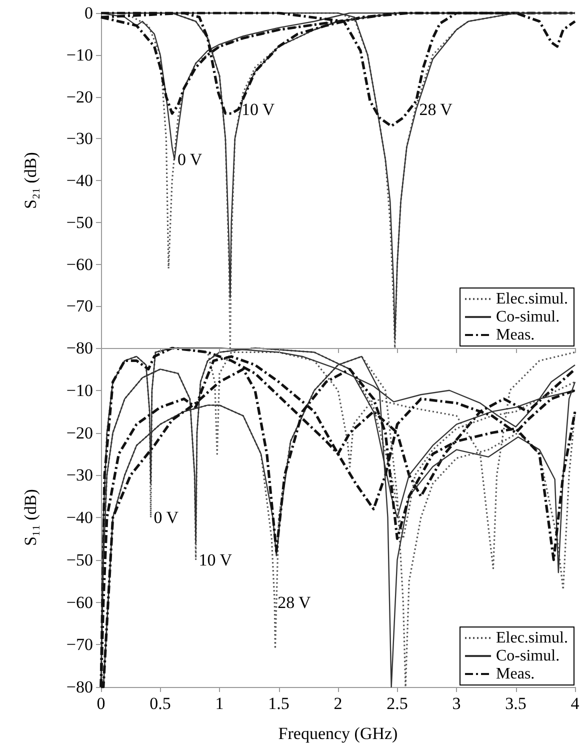 Image resolution: width=583 pixels, height=756 pixels. What do you see at coordinates (30, 180) in the screenshot?
I see `y-axis-title: S₂₁ (dB)` at bounding box center [30, 180].